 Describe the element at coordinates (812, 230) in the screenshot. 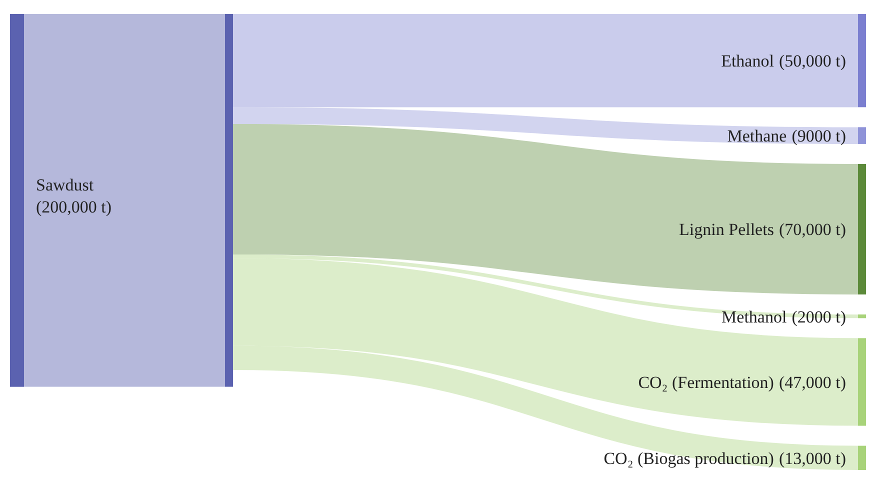

I see `data-label: (70,000 t)` at that location.